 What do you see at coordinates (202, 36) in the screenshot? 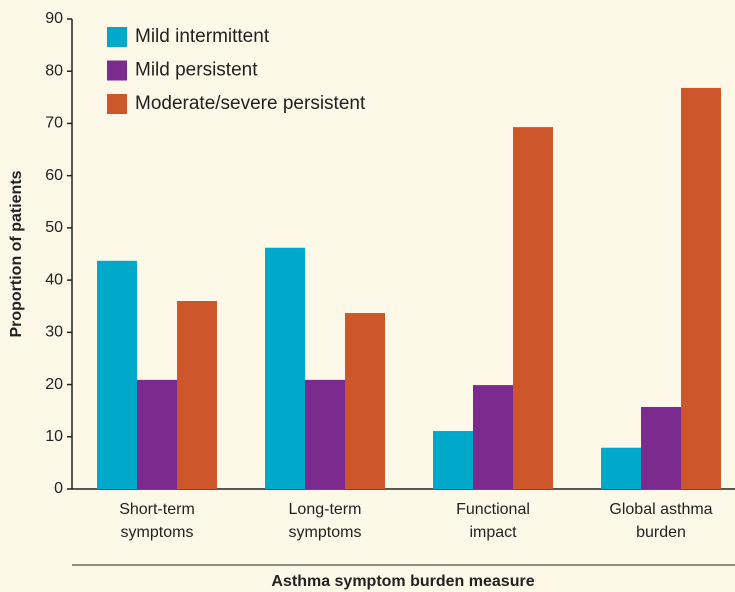
I see `legend-label: Mild intermittent` at bounding box center [202, 36].